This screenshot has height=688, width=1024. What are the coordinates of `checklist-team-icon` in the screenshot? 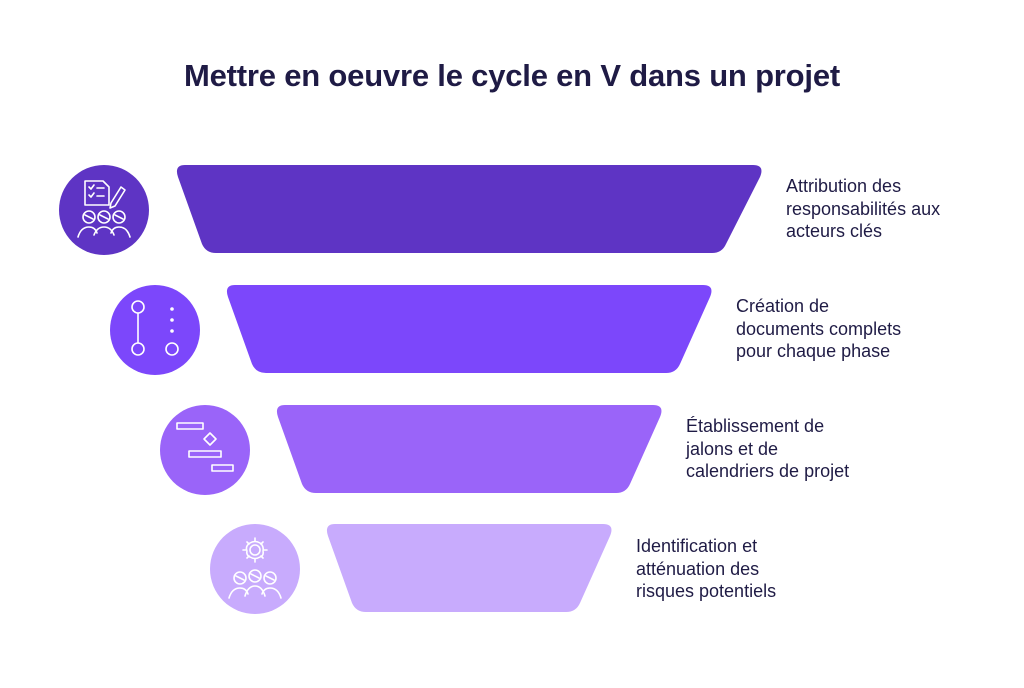 It's located at (104, 210).